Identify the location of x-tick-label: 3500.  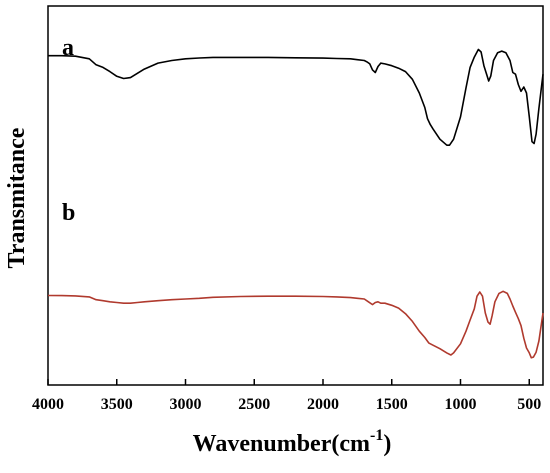
(117, 404).